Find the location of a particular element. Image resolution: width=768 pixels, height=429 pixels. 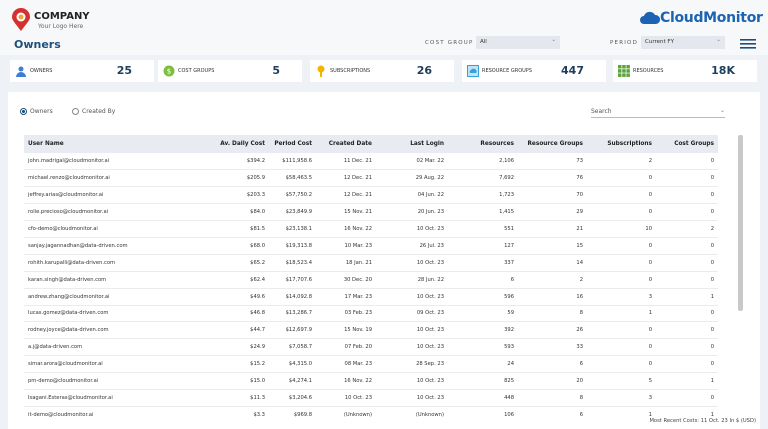

table-cell: cfo-demo@cloudmonitor.ai is located at coordinates (109, 229).